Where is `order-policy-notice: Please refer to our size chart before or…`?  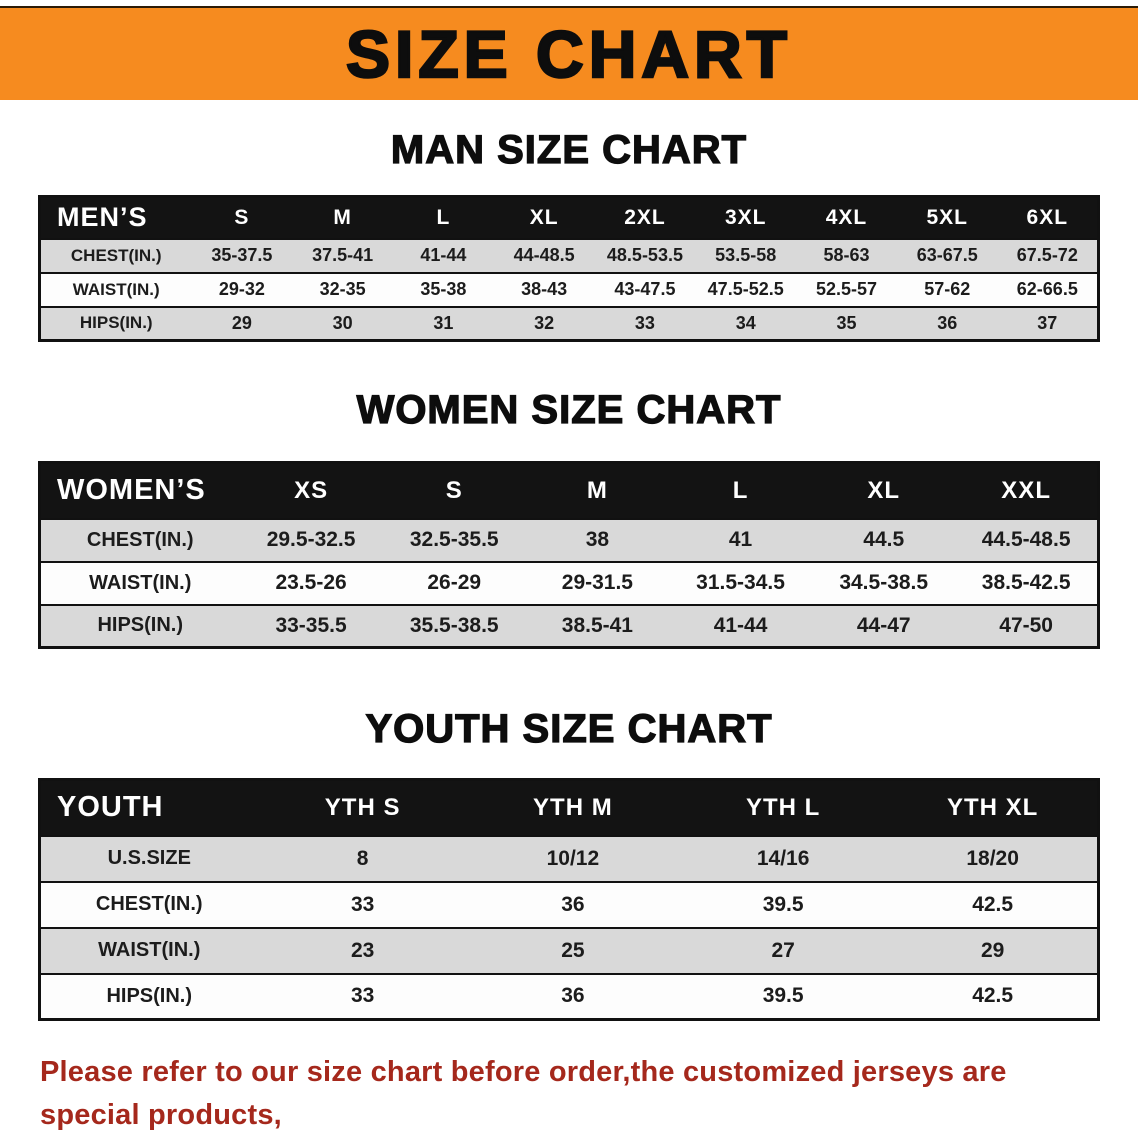 order-policy-notice: Please refer to our size chart before or… is located at coordinates (574, 1091).